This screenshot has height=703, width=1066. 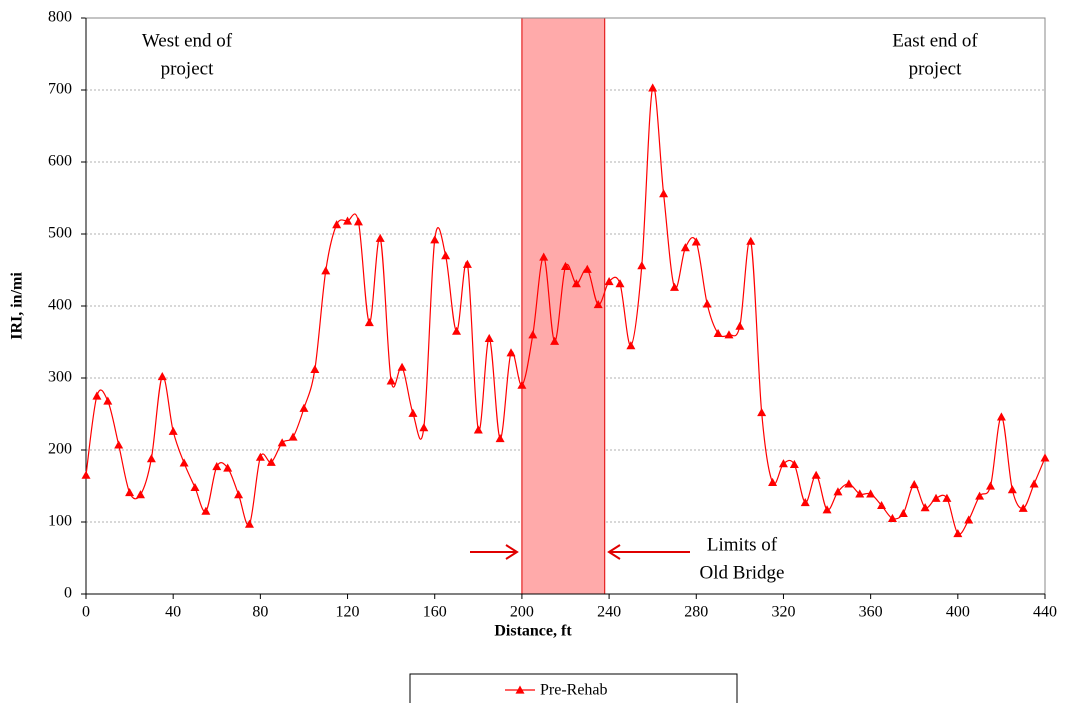 I want to click on y-tick-label: 300, so click(x=60, y=377).